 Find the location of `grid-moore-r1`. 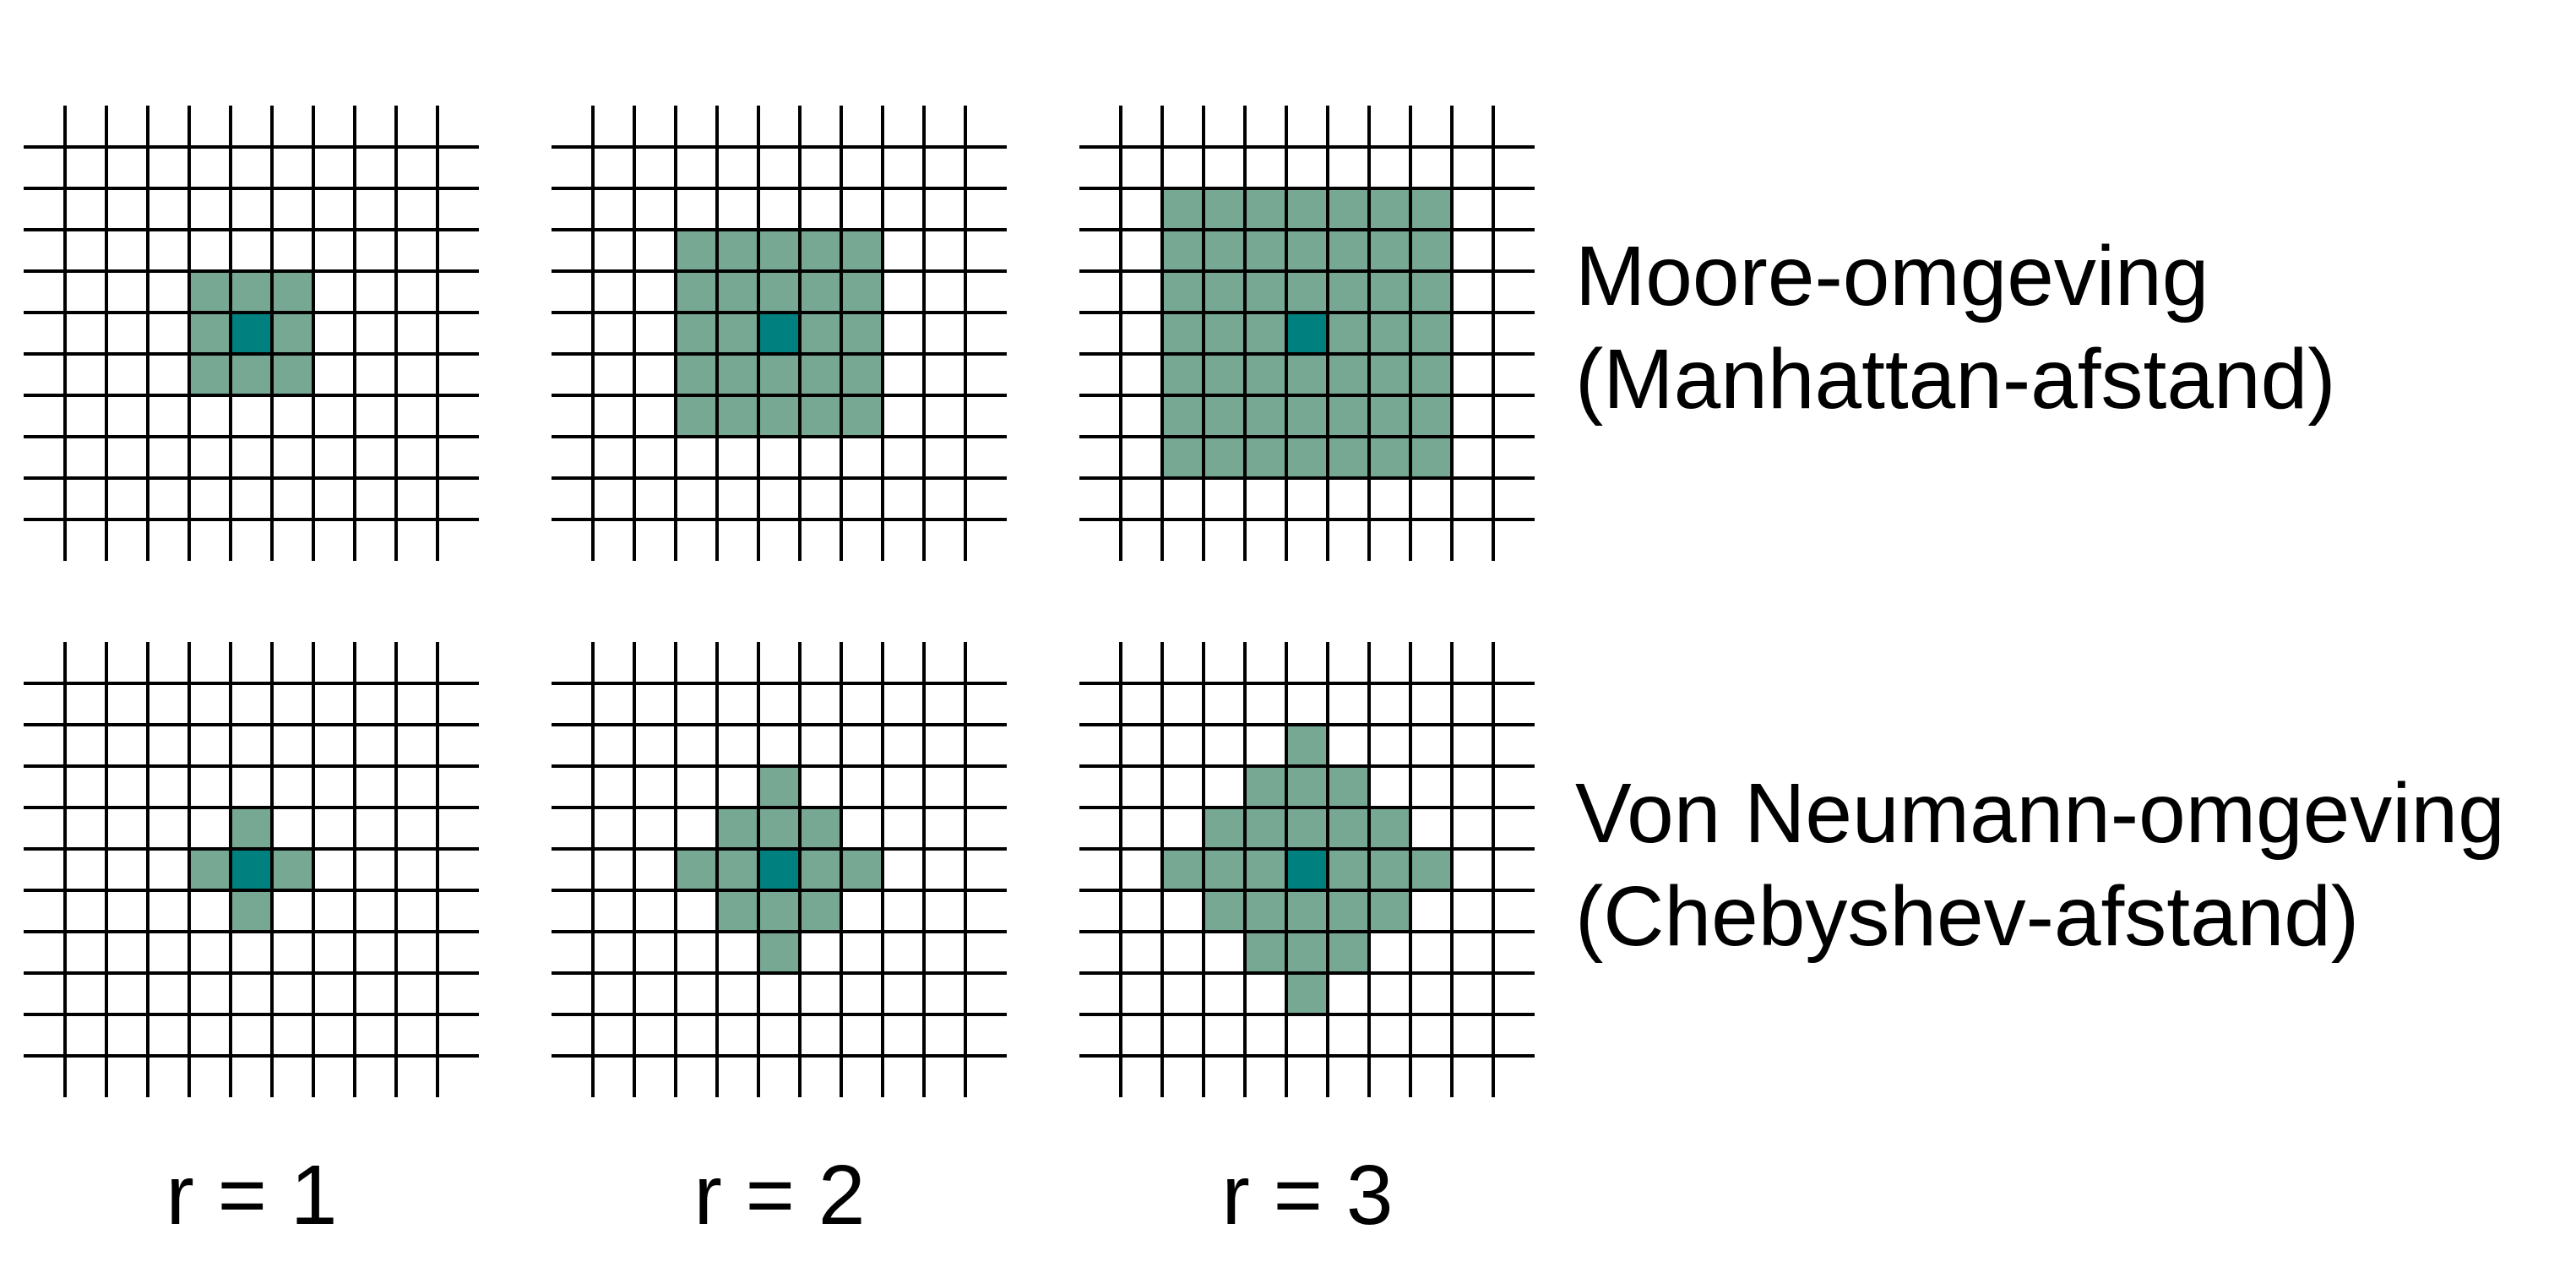

grid-moore-r1 is located at coordinates (251, 333).